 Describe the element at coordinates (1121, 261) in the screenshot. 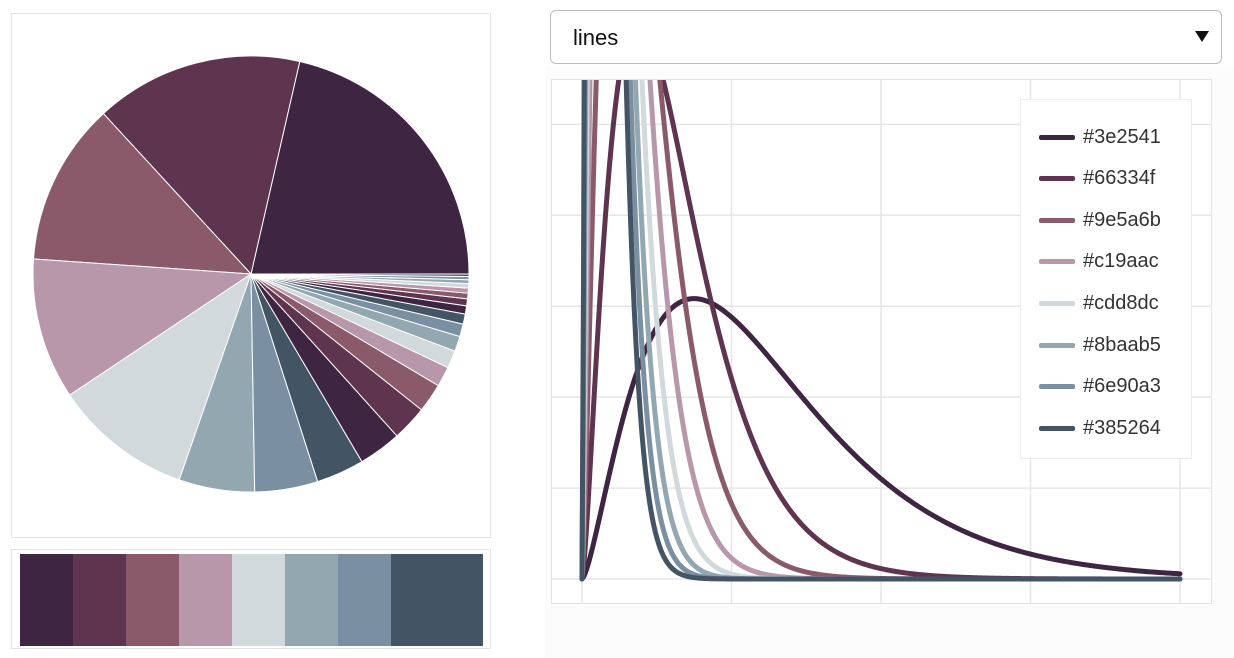

I see `legend-label: #c19aac` at that location.